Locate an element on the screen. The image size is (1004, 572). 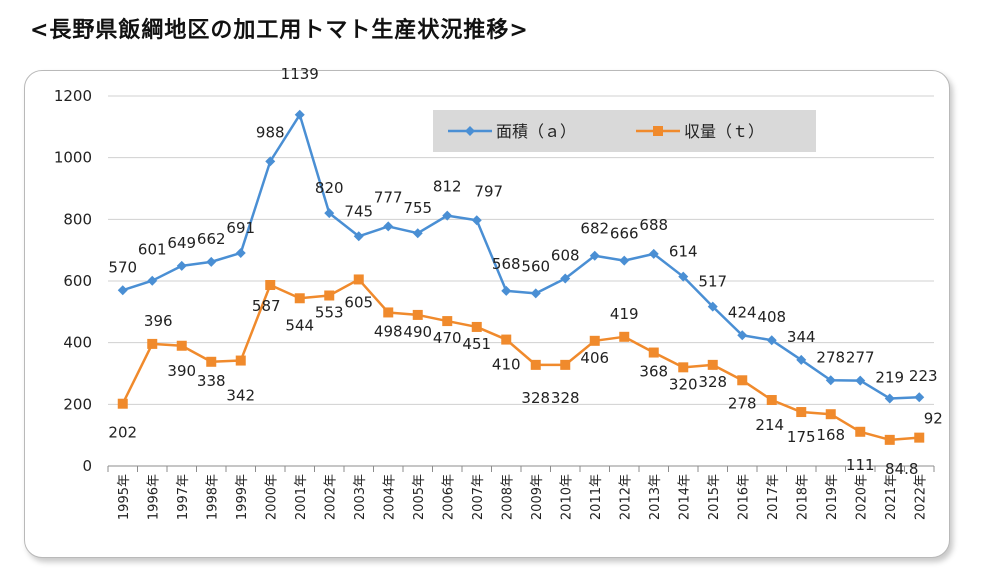
data-label-yield: 553 is located at coordinates (329, 312).